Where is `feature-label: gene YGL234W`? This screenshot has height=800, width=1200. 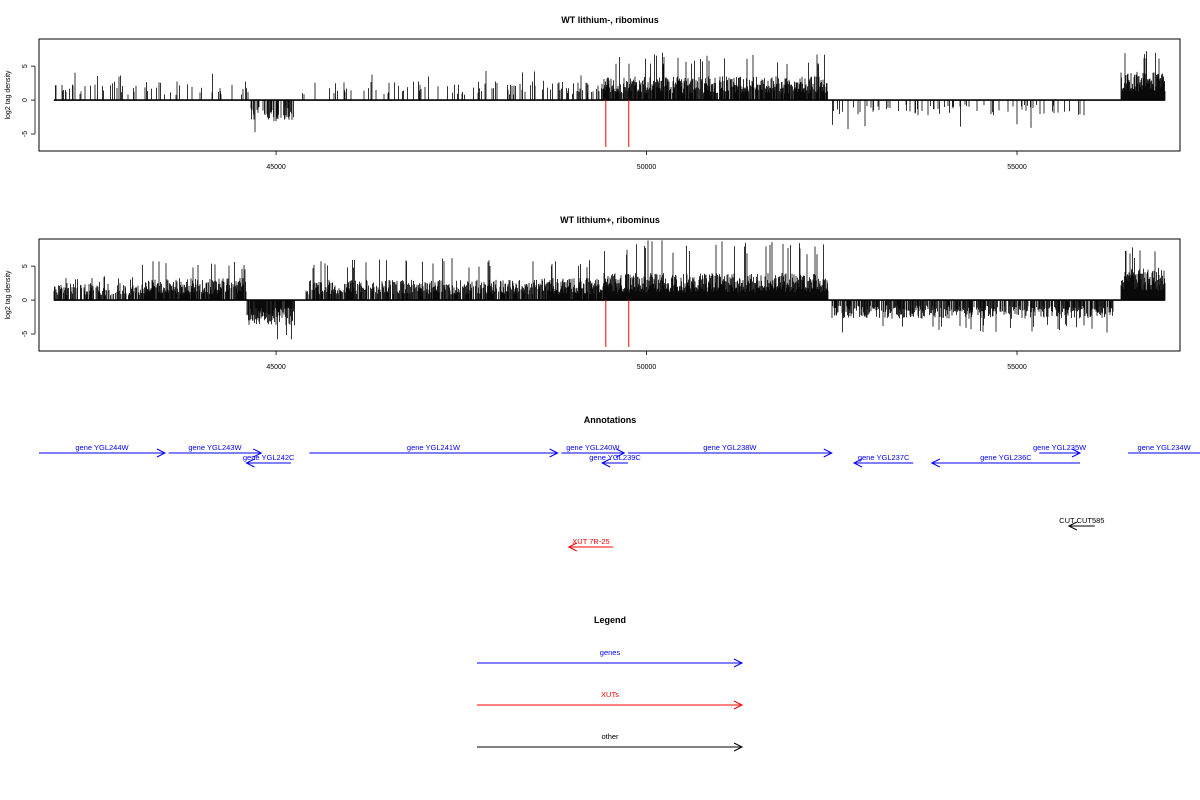
feature-label: gene YGL234W is located at coordinates (1164, 447).